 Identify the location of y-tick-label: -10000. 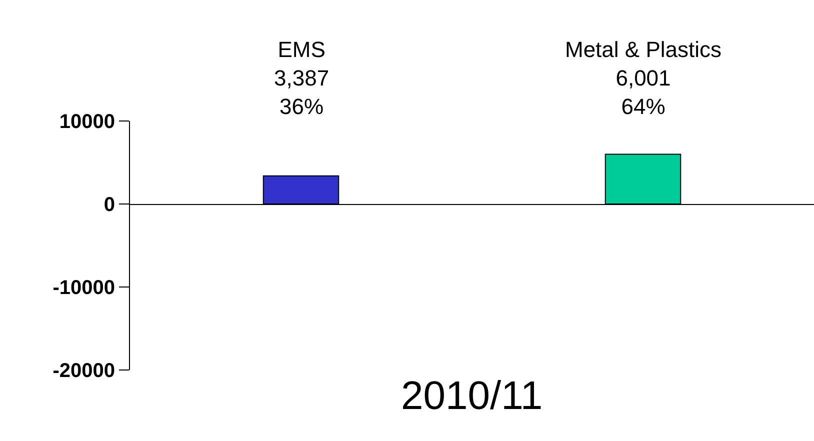
(83, 288).